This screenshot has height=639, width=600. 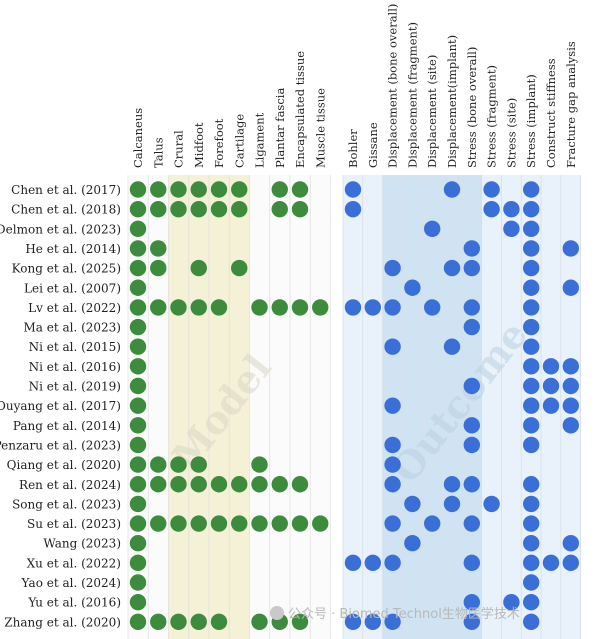 What do you see at coordinates (280, 128) in the screenshot?
I see `column-header-plantar-fascia: Plantar fascia` at bounding box center [280, 128].